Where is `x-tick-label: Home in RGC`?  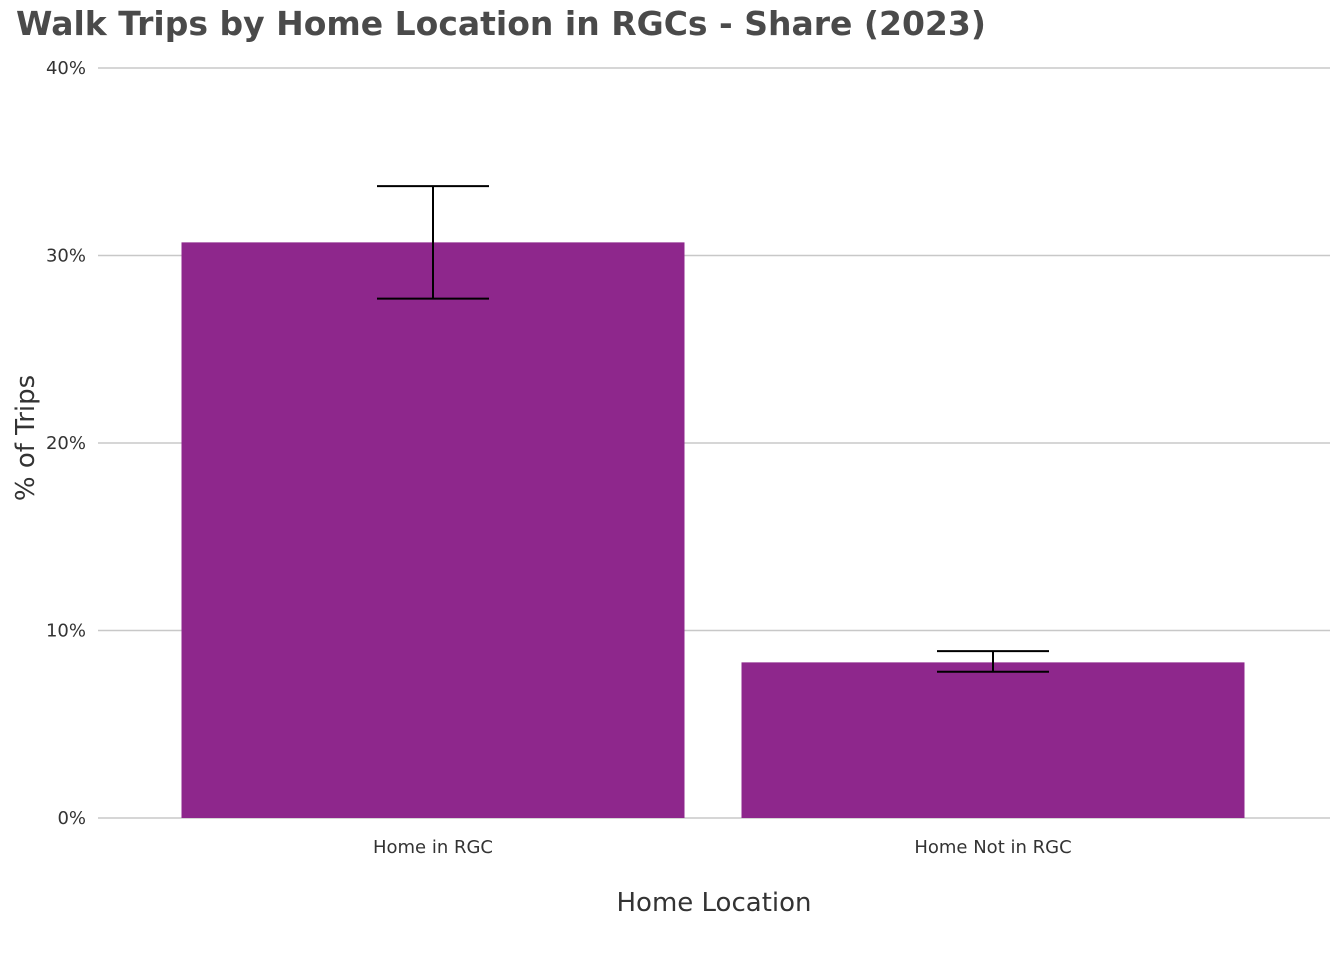
x-tick-label: Home in RGC is located at coordinates (433, 847).